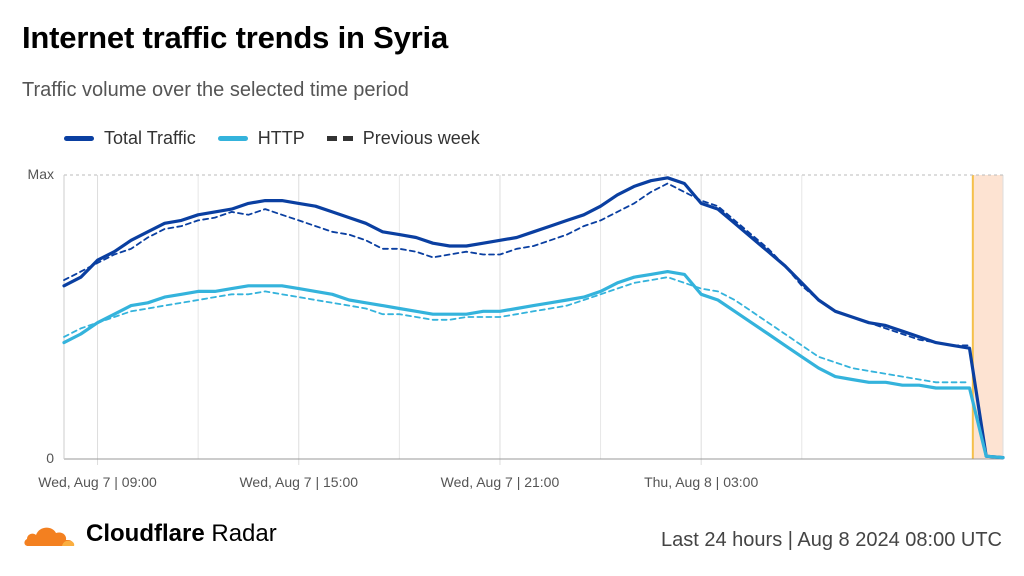  I want to click on legend-item-total: Total Traffic, so click(130, 138).